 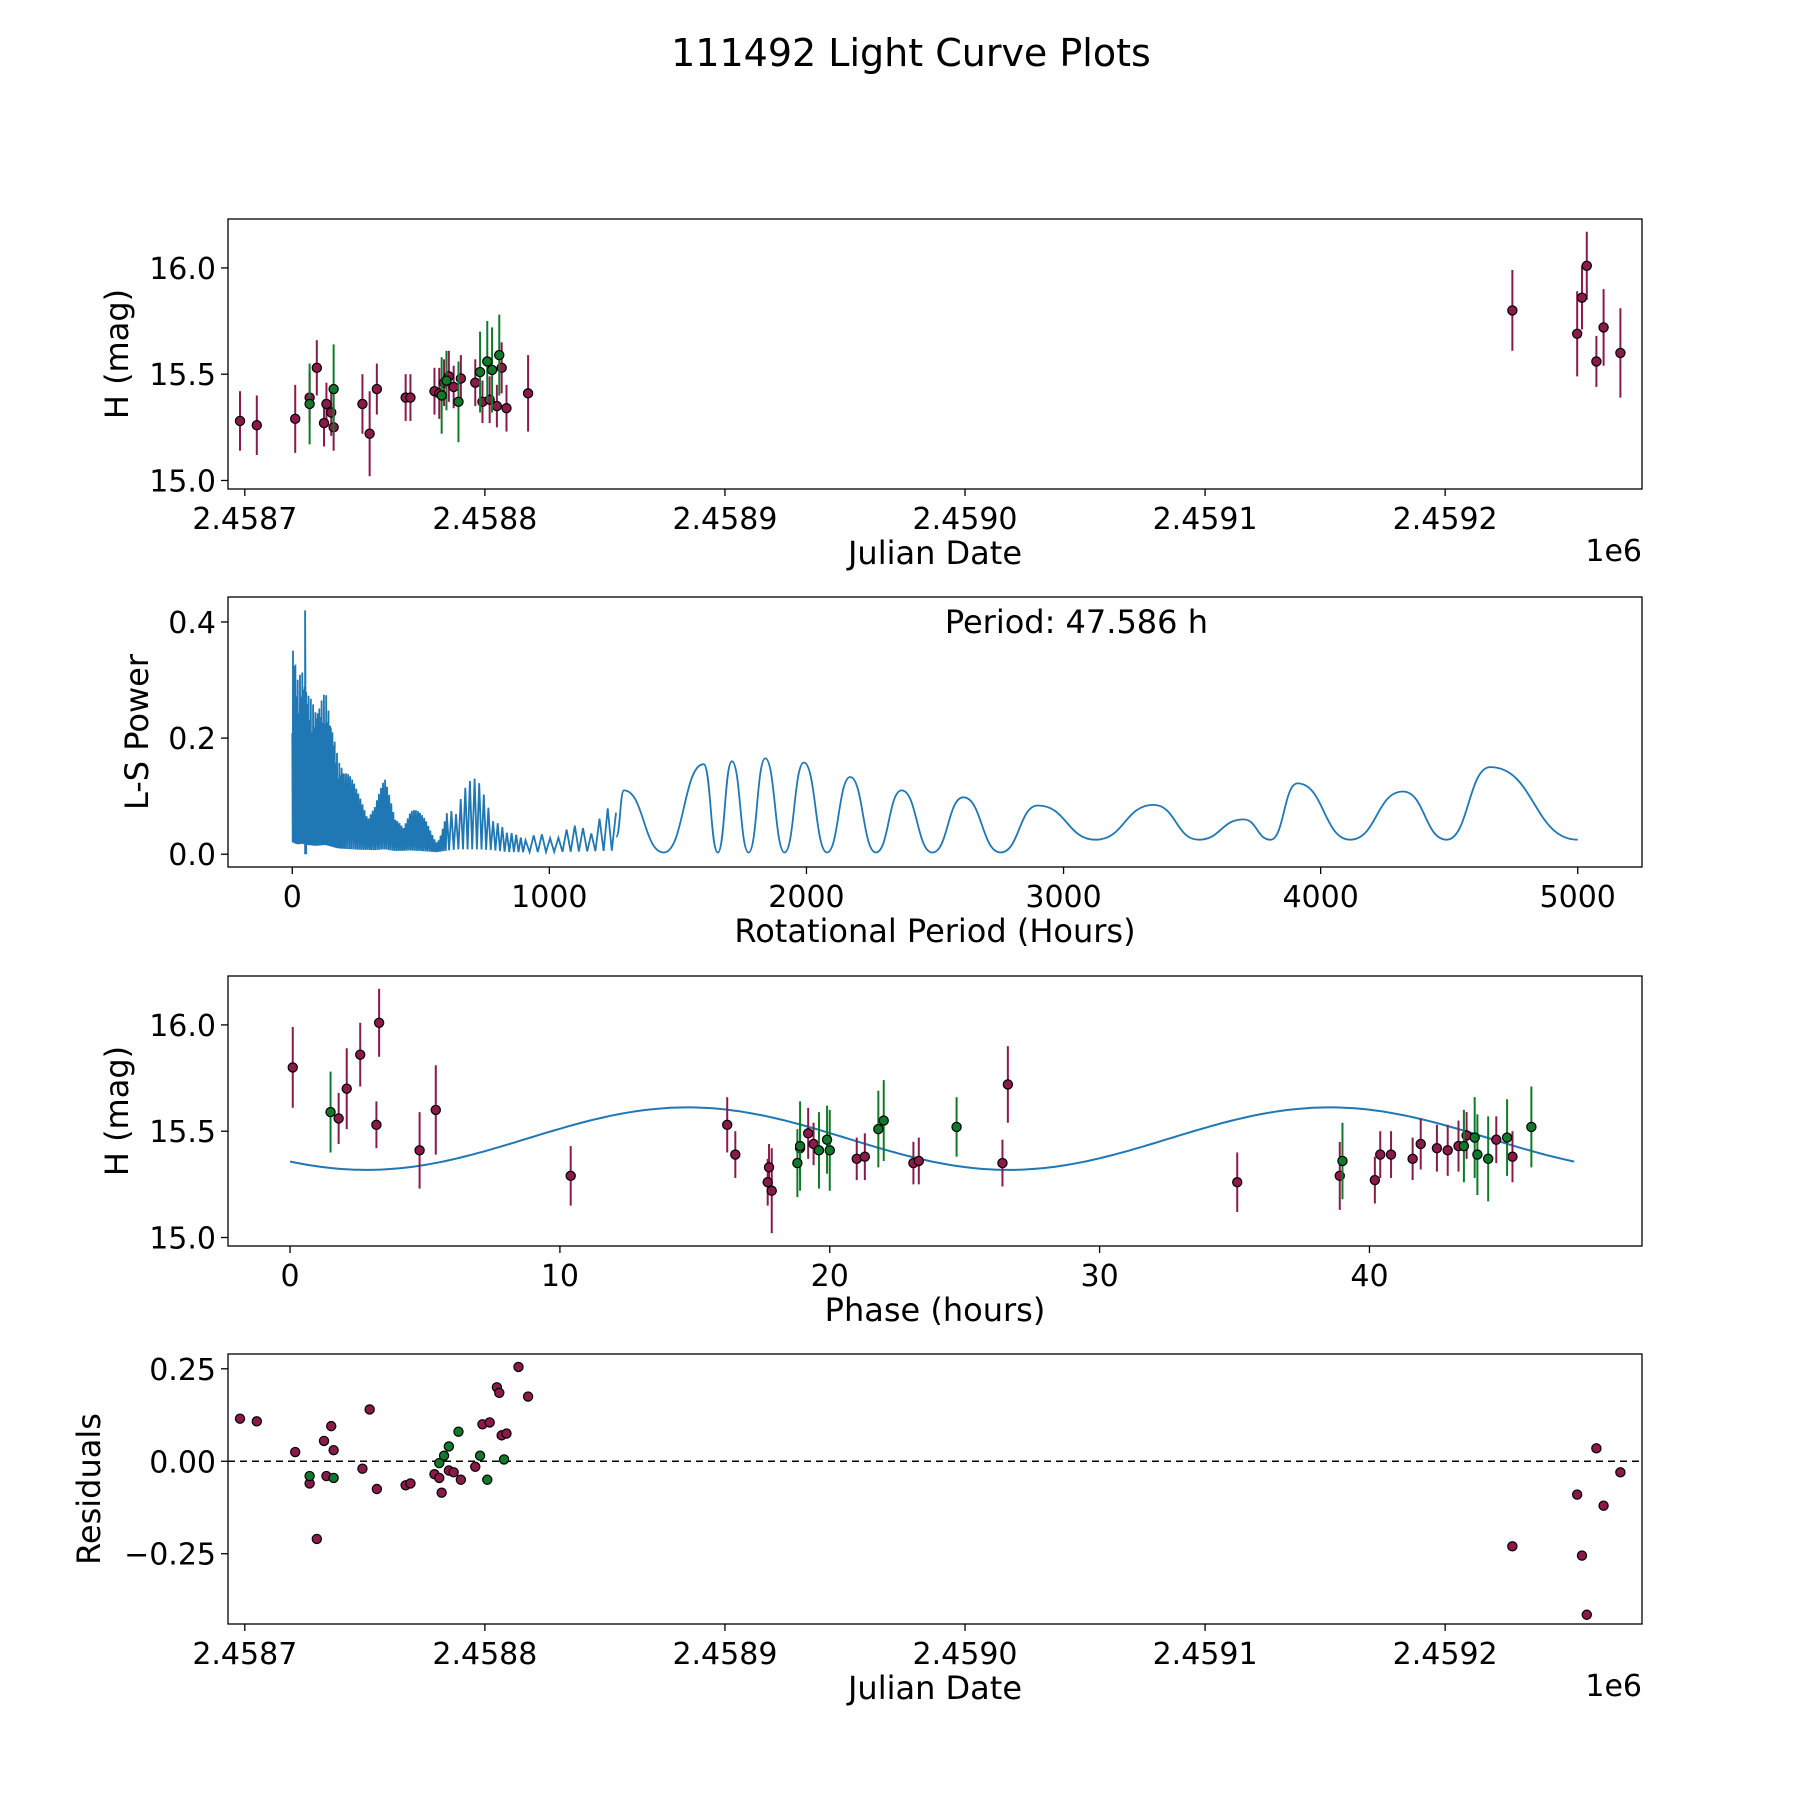 What do you see at coordinates (137, 731) in the screenshot?
I see `y-axis-label: L-S Power` at bounding box center [137, 731].